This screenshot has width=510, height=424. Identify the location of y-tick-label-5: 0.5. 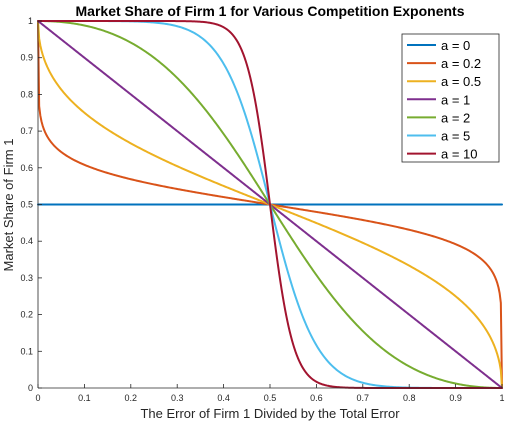
(26, 205).